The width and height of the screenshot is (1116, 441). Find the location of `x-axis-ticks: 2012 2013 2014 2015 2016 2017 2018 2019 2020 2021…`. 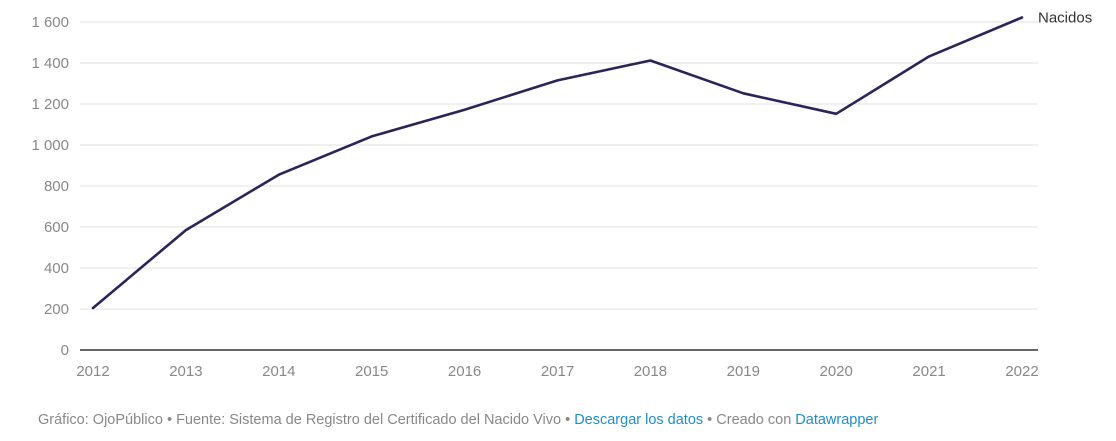

x-axis-ticks: 2012 2013 2014 2015 2016 2017 2018 2019 2020 2021… is located at coordinates (557, 371).